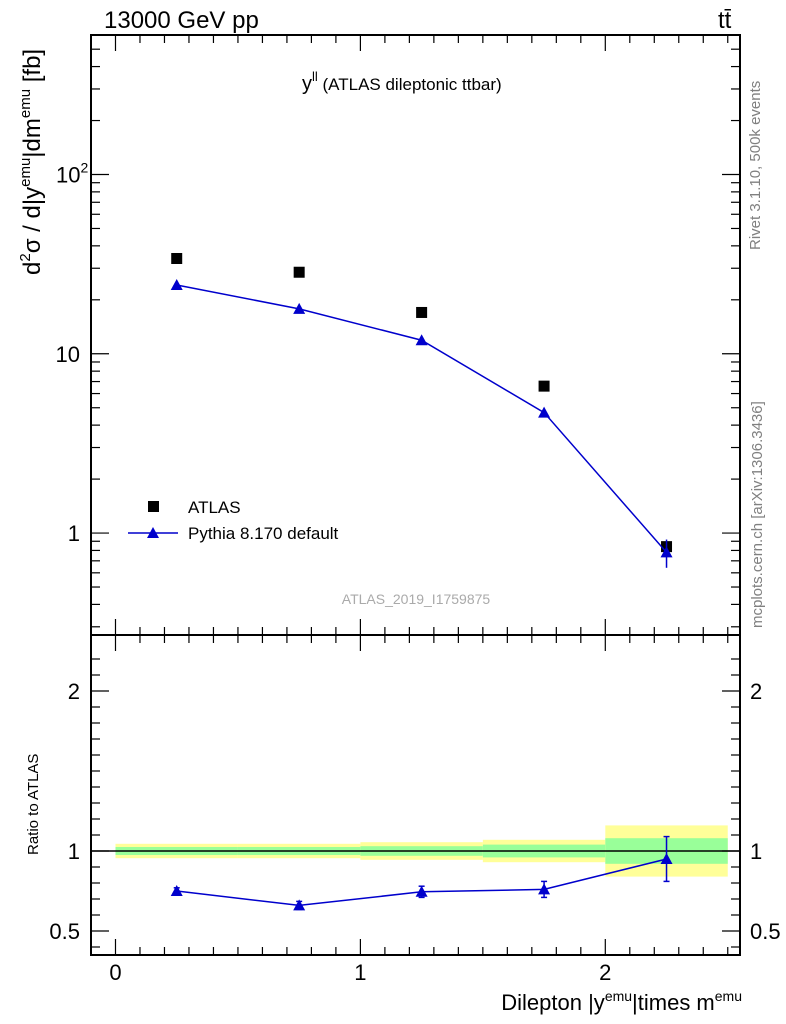 The width and height of the screenshot is (786, 1024). What do you see at coordinates (25, 172) in the screenshot?
I see `y-label-b-sup: emu` at bounding box center [25, 172].